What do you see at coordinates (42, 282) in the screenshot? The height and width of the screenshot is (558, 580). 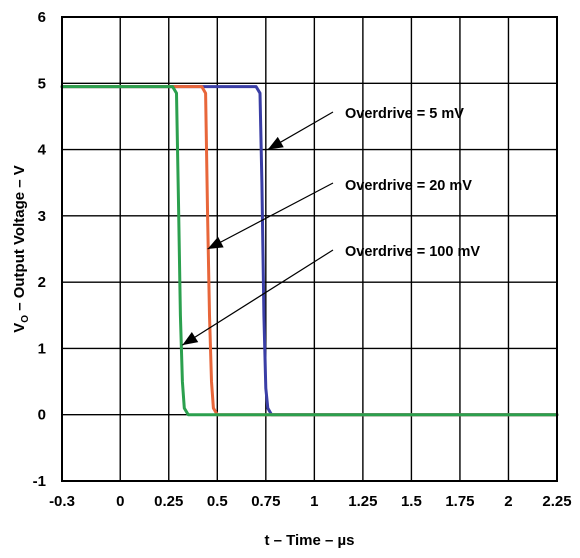 I see `y-tick-label: 2` at bounding box center [42, 282].